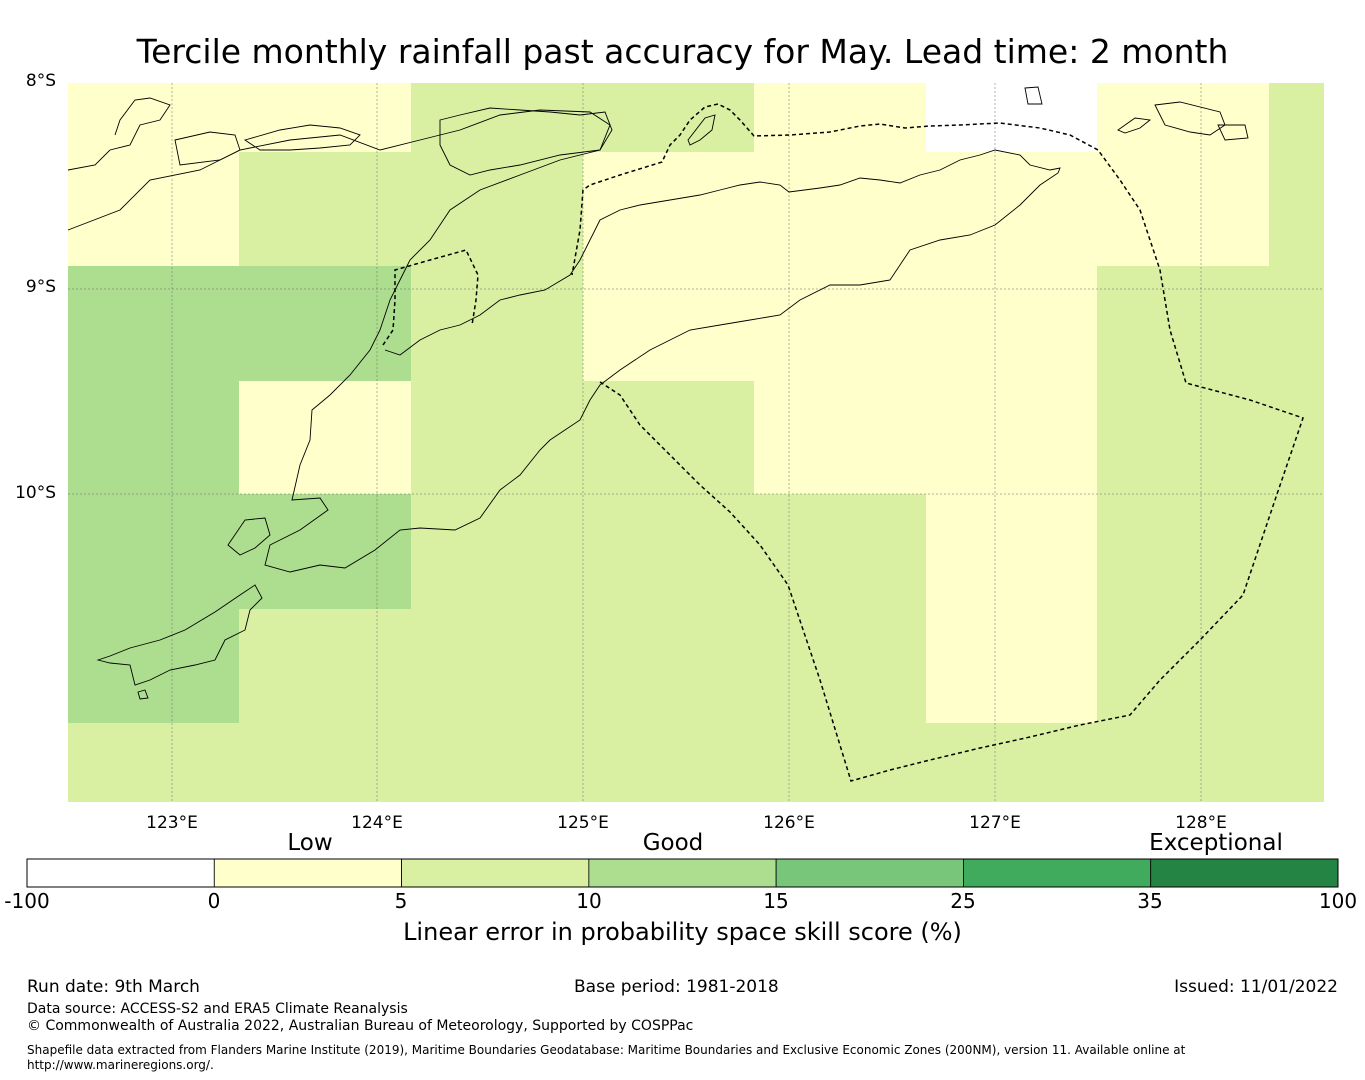 This screenshot has width=1365, height=1080. What do you see at coordinates (172, 823) in the screenshot?
I see `lon-label-123e: 123°E` at bounding box center [172, 823].